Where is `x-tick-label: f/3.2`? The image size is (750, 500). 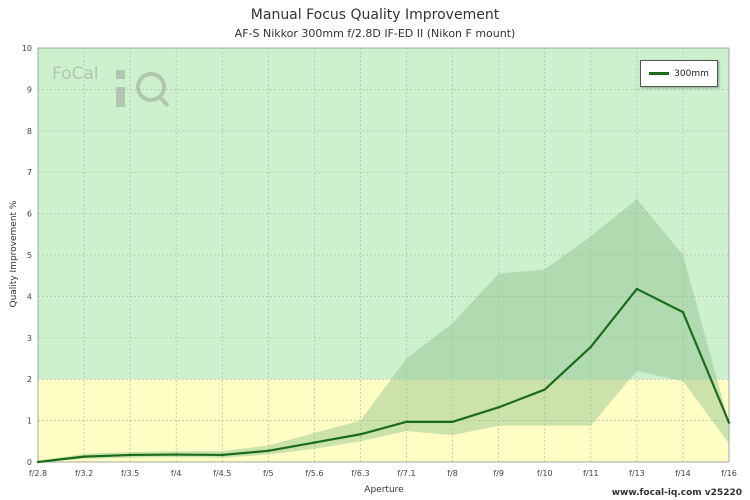
x-tick-label: f/3.2 is located at coordinates (84, 473).